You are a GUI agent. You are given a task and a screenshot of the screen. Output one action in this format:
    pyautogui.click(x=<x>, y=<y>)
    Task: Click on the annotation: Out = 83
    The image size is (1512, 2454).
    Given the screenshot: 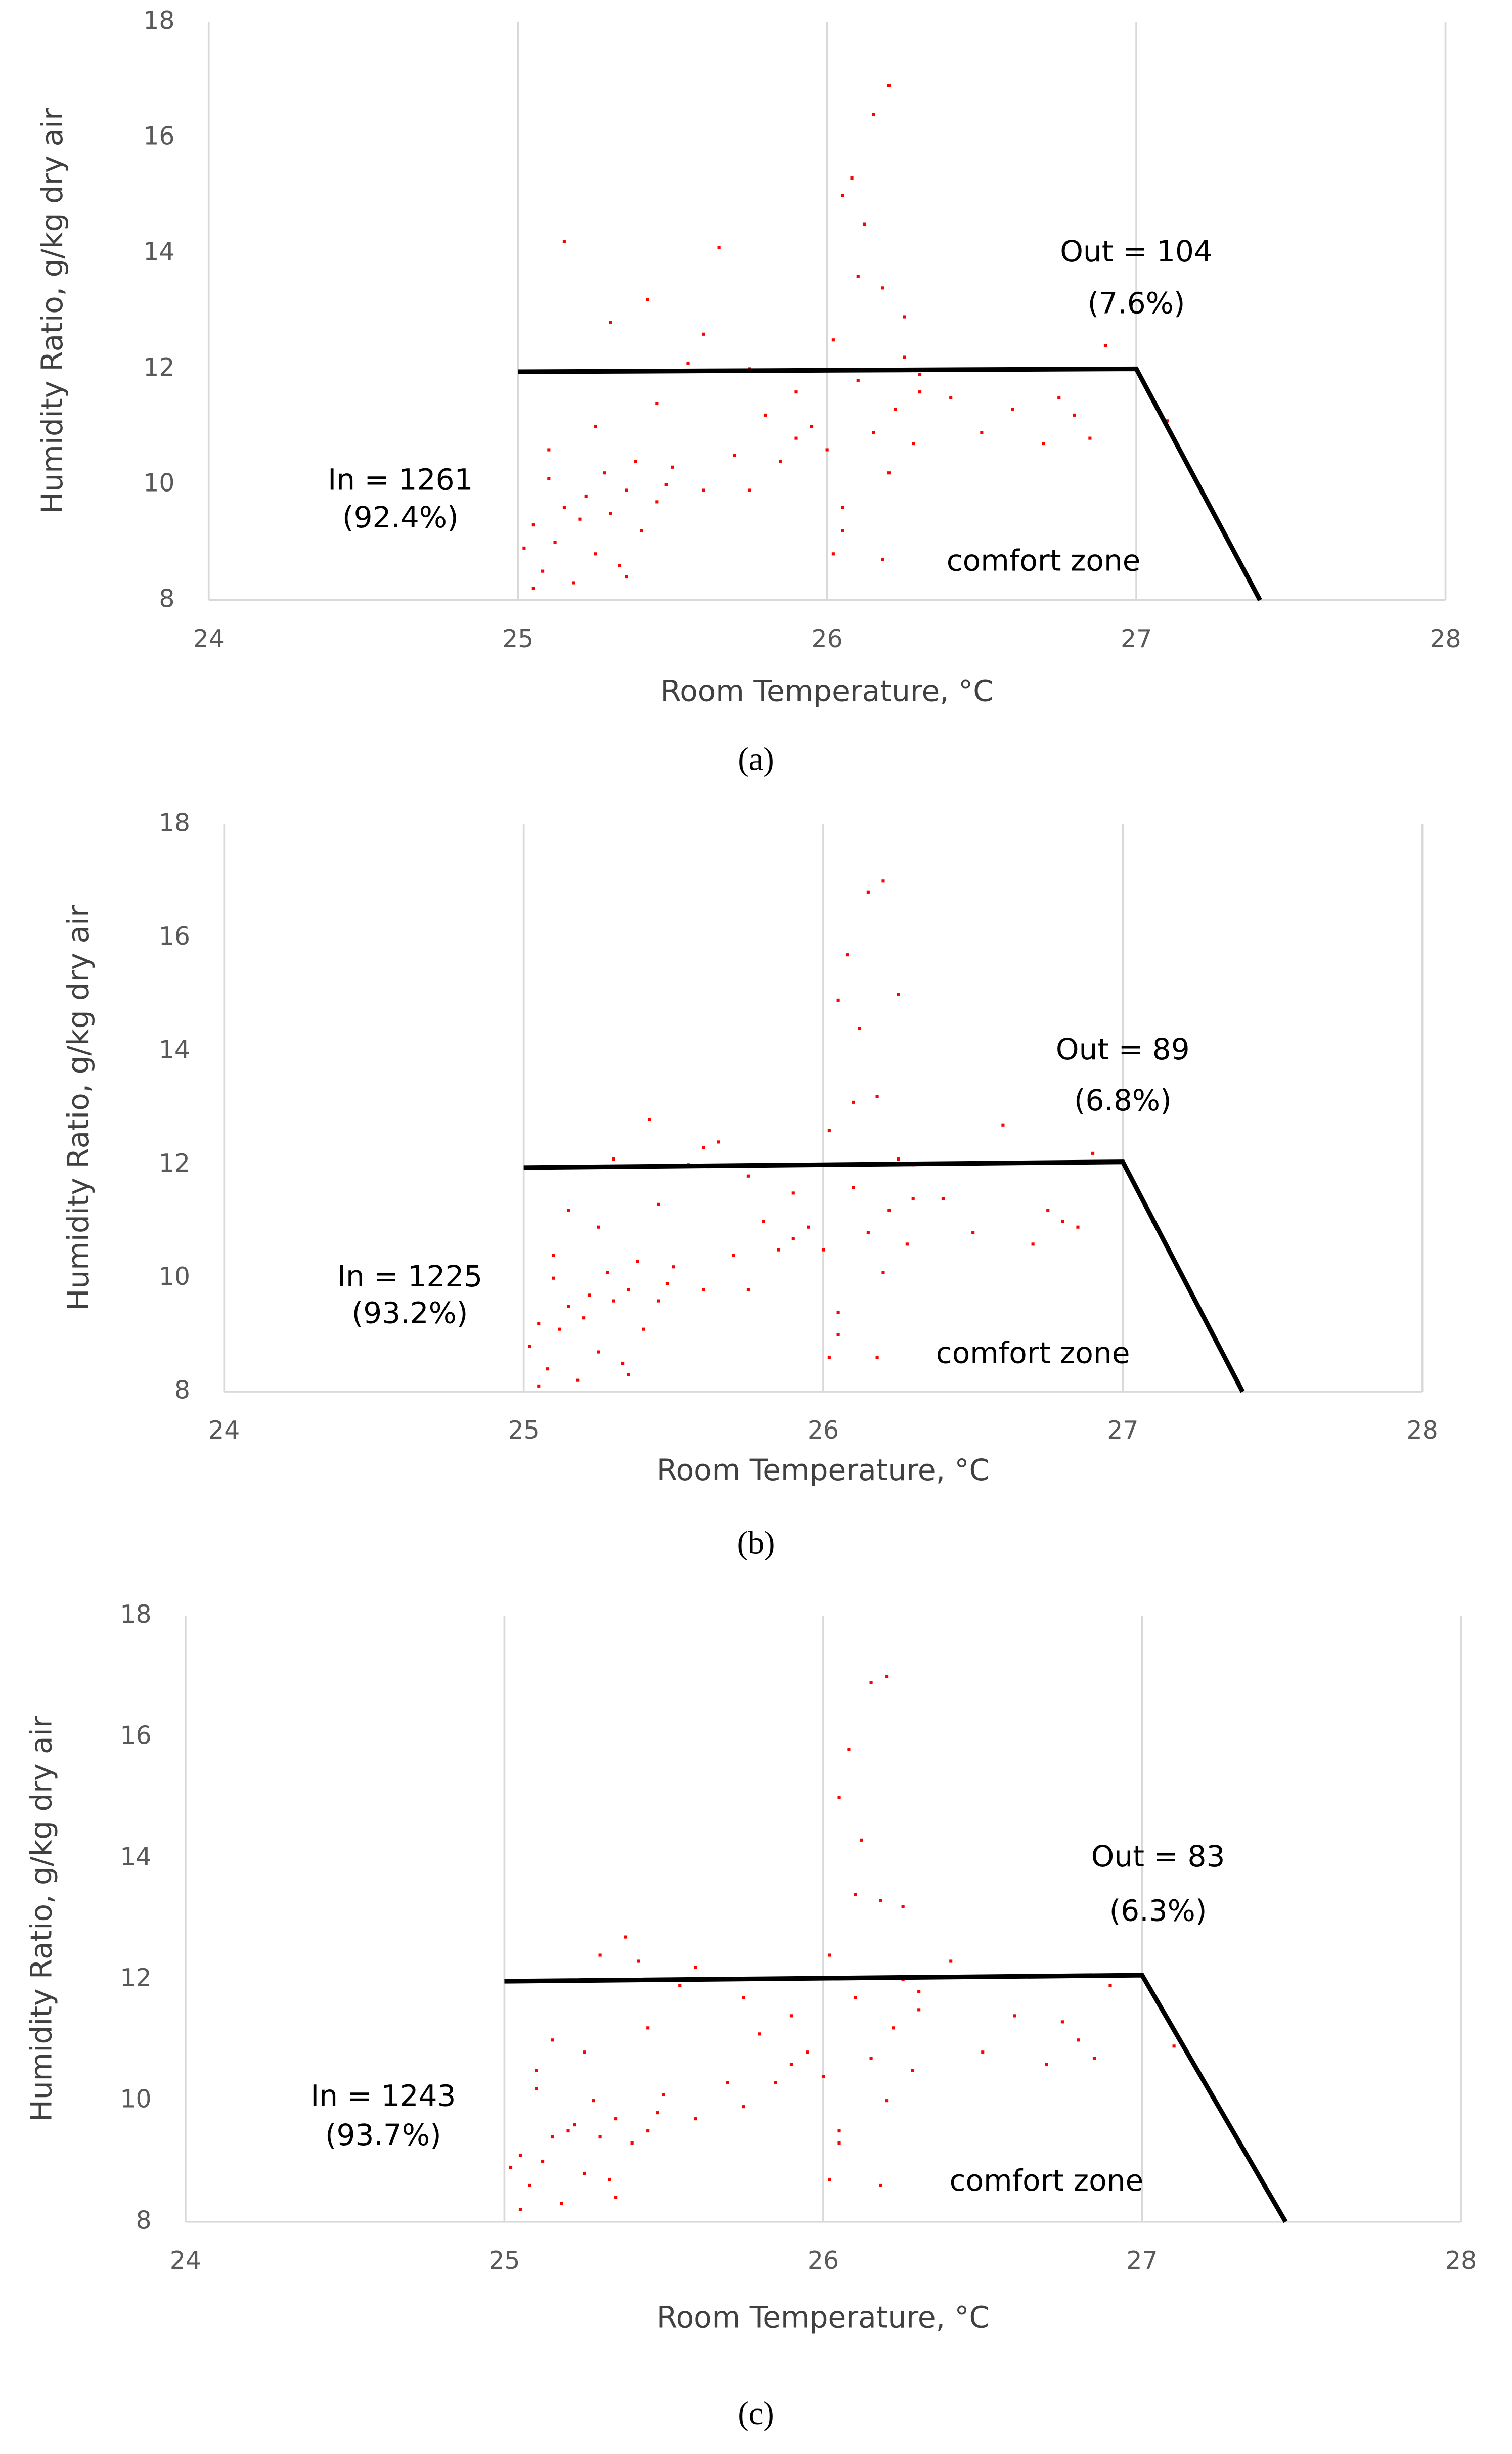 What is the action you would take?
    pyautogui.click(x=1158, y=1856)
    